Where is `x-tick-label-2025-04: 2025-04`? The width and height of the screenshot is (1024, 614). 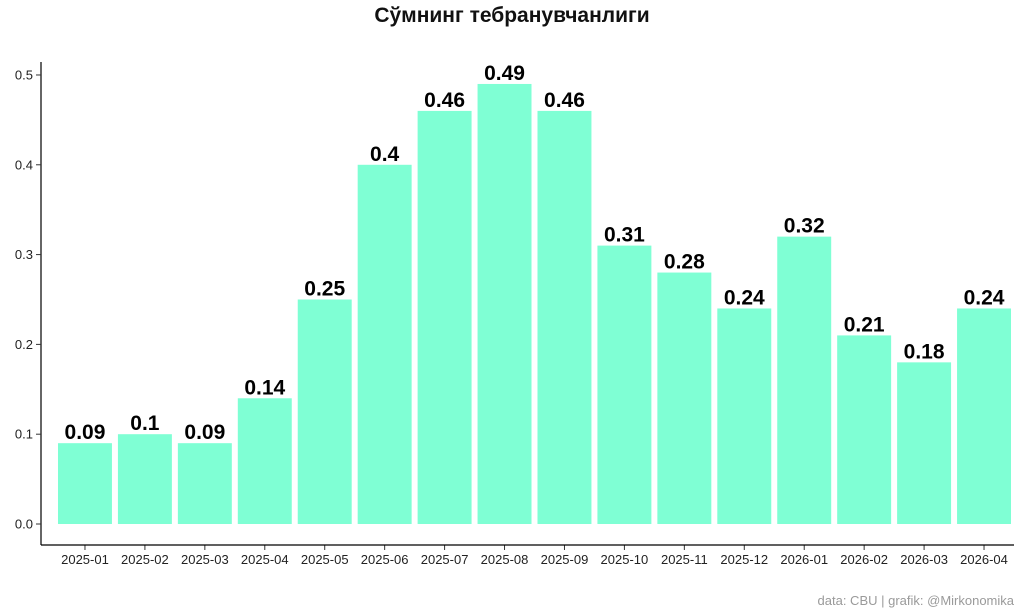
x-tick-label-2025-04: 2025-04 is located at coordinates (265, 559).